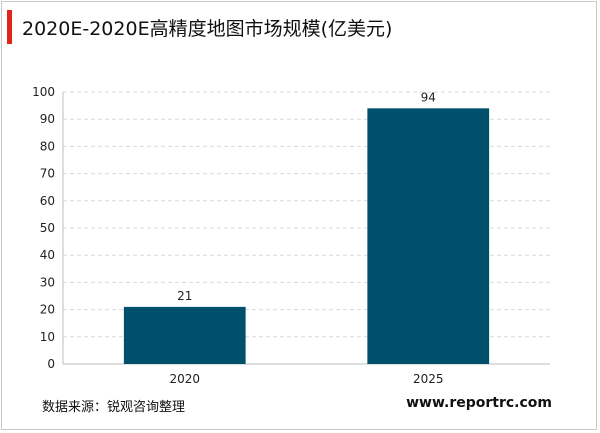 The image size is (600, 433). What do you see at coordinates (51, 364) in the screenshot?
I see `y-tick-label: 0` at bounding box center [51, 364].